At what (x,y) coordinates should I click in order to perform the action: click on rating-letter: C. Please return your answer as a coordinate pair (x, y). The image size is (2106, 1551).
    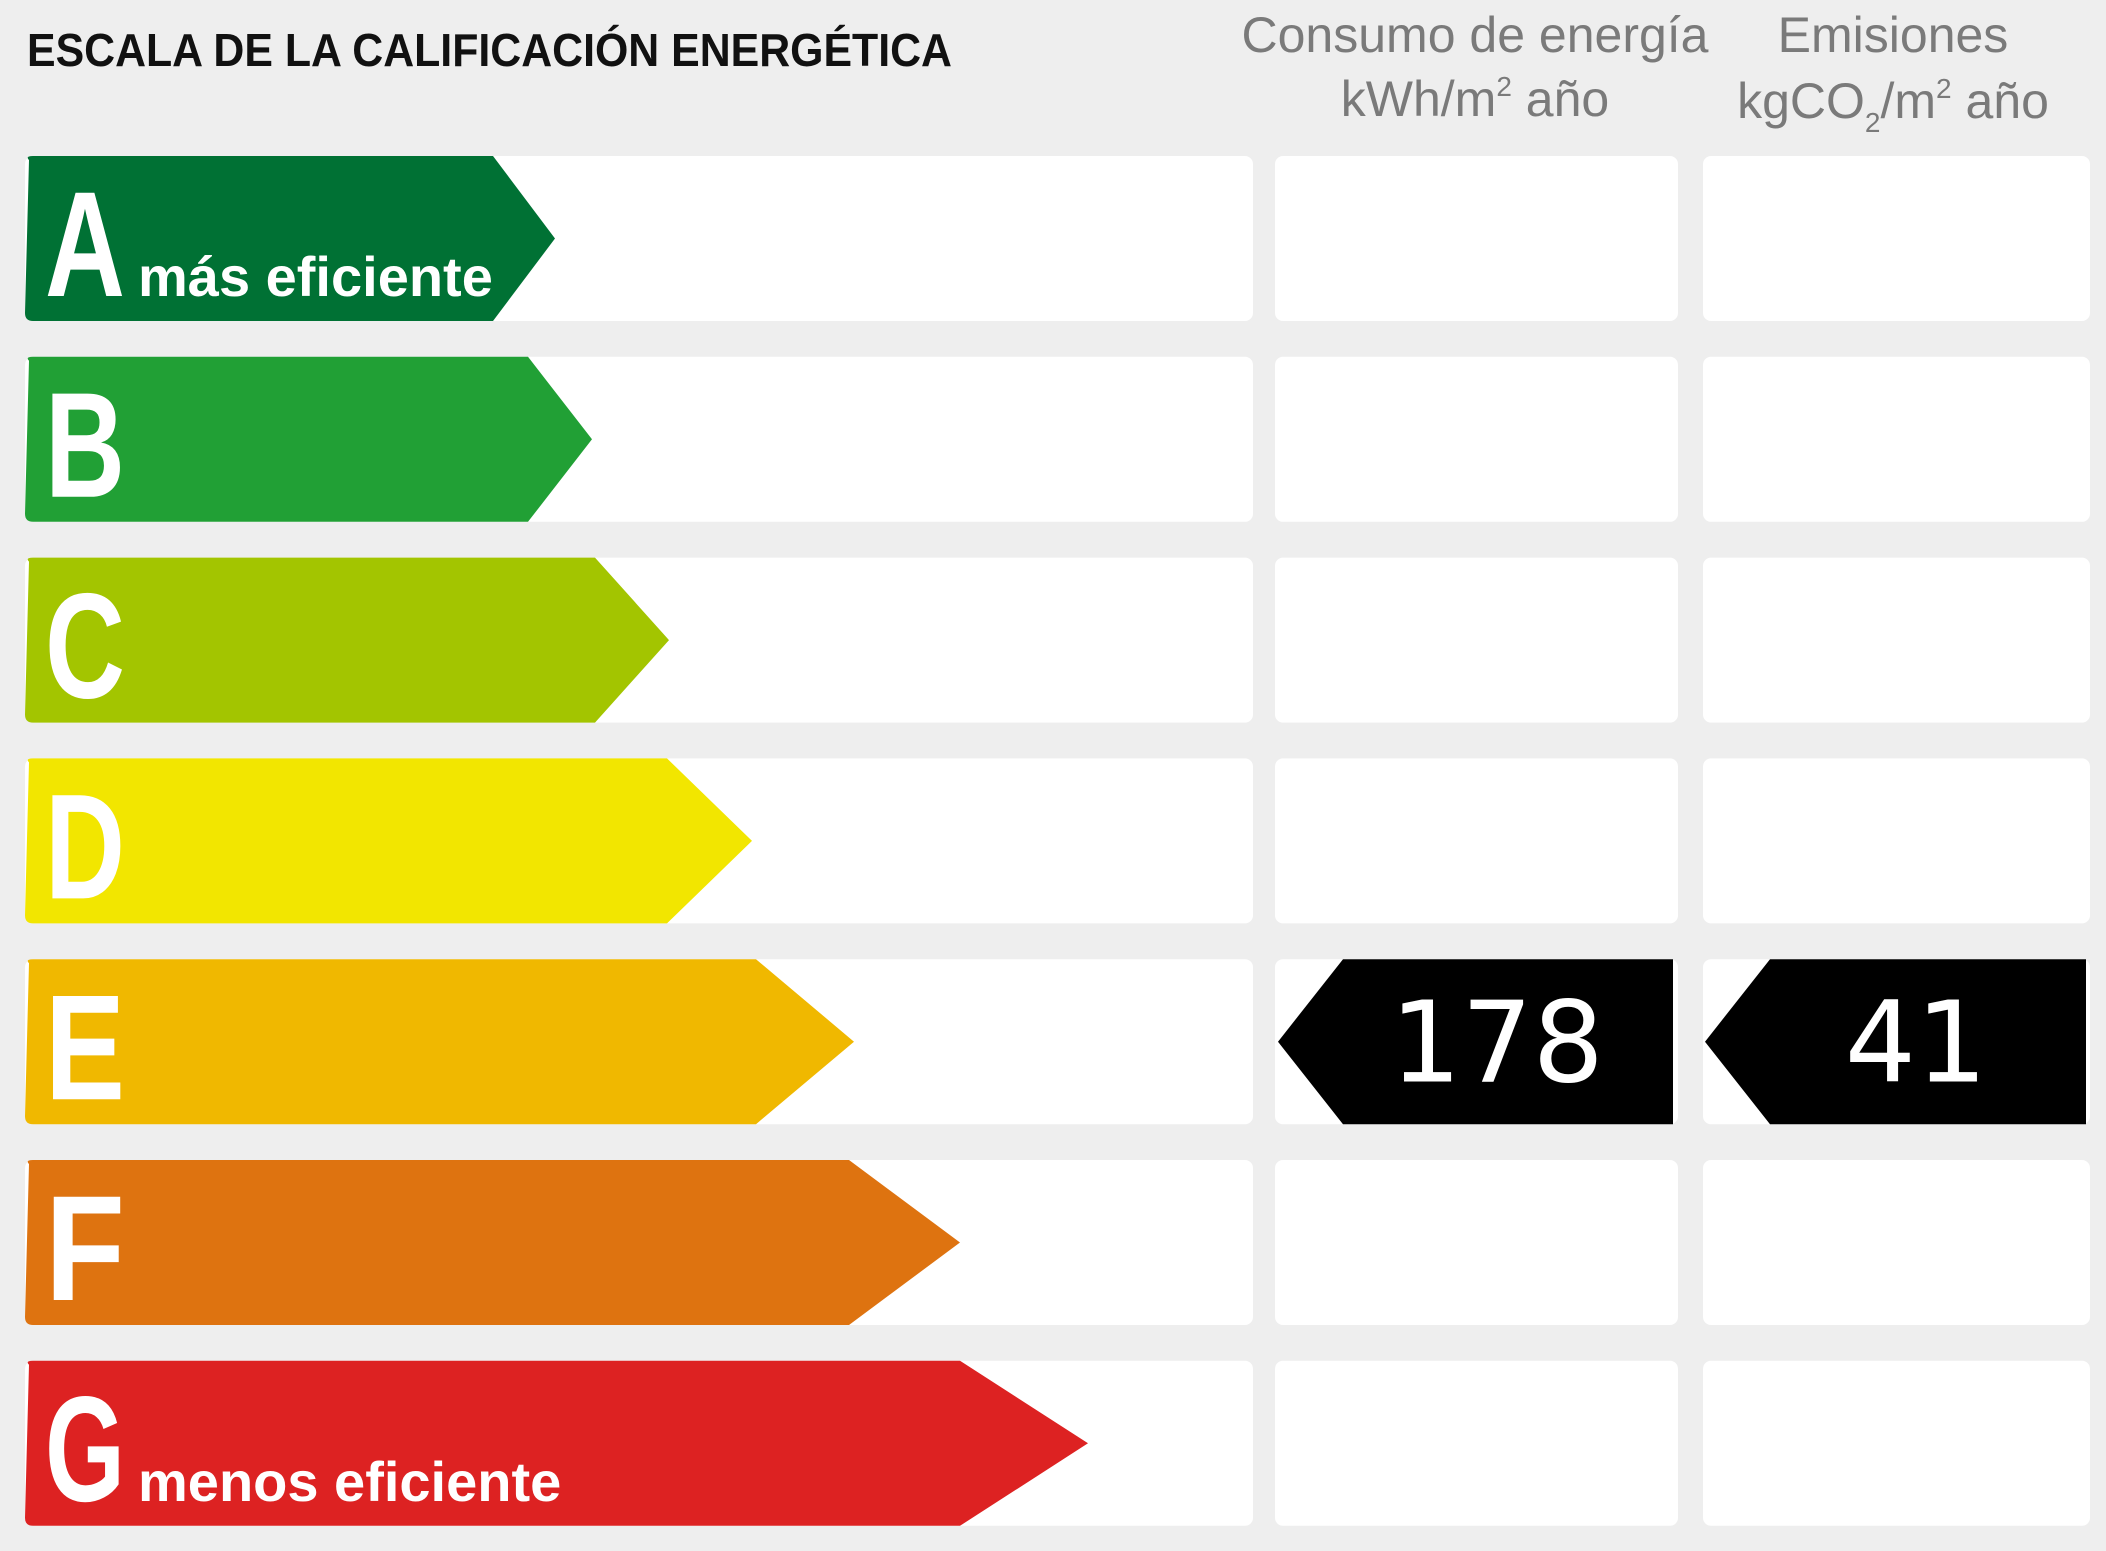
    Looking at the image, I should click on (85, 646).